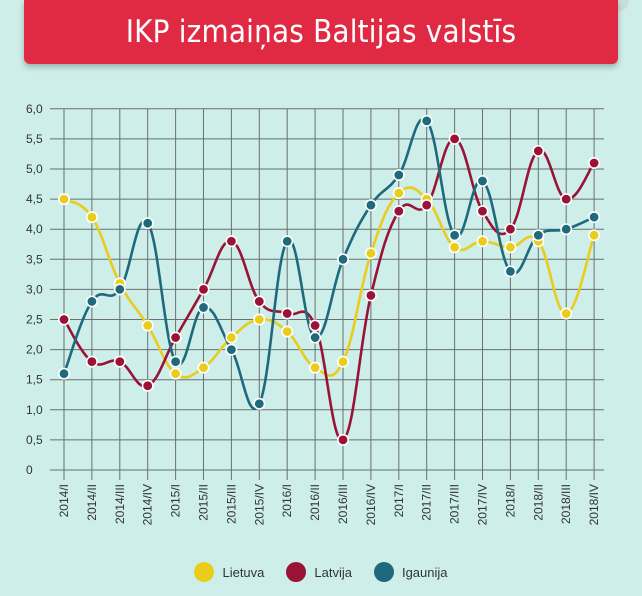 The image size is (642, 596). I want to click on chart-title: IKP izmaiņas Baltijas valstīs, so click(321, 32).